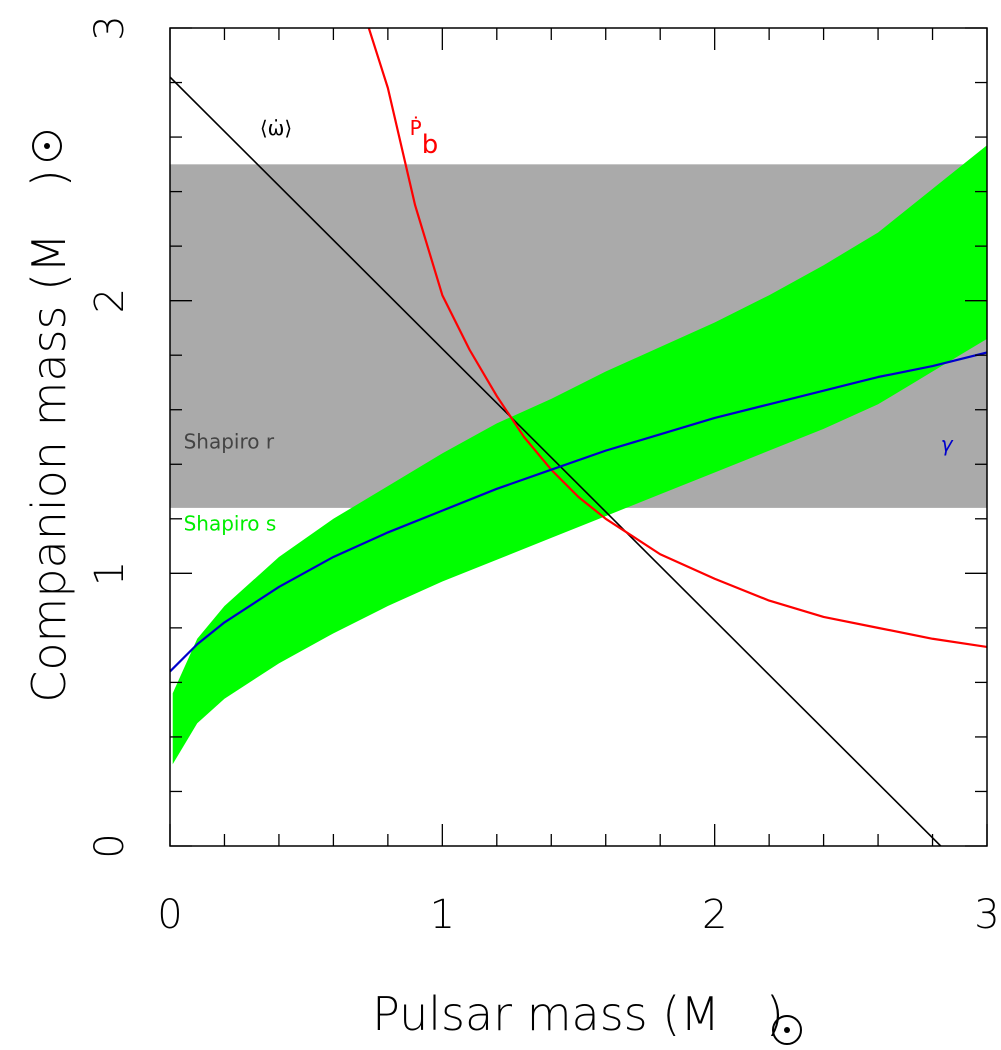  I want to click on x-tick-label: 1, so click(442, 915).